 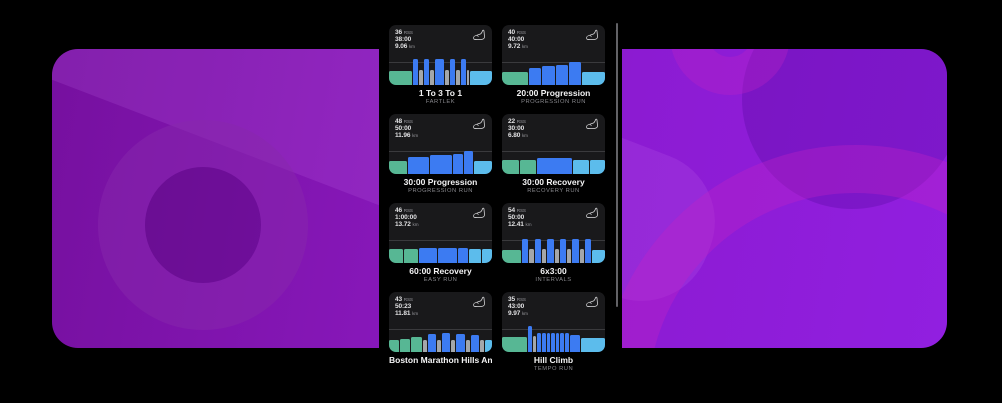 I want to click on rss-value: 35, so click(x=512, y=299).